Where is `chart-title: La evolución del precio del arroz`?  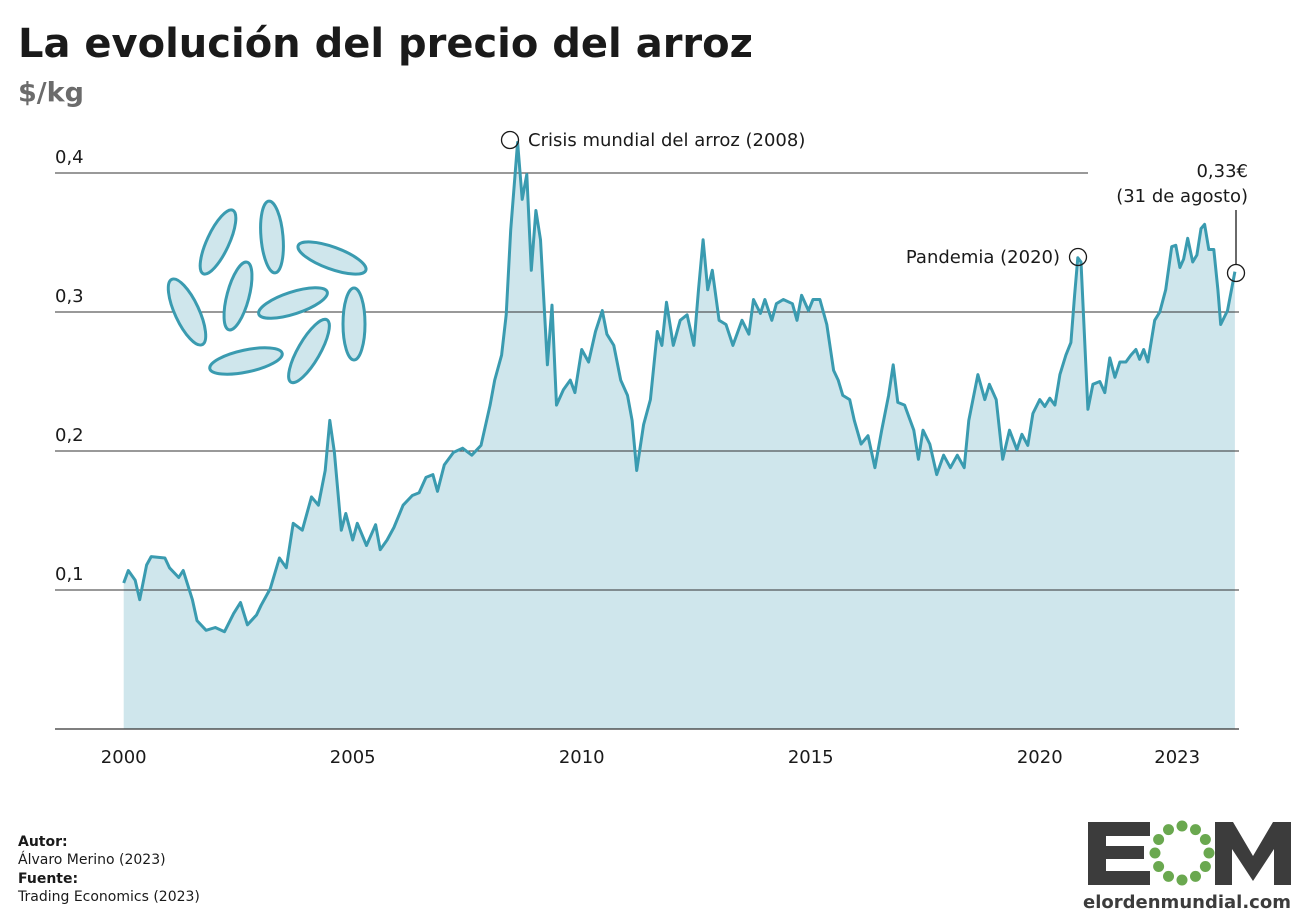
chart-title: La evolución del precio del arroz is located at coordinates (385, 44).